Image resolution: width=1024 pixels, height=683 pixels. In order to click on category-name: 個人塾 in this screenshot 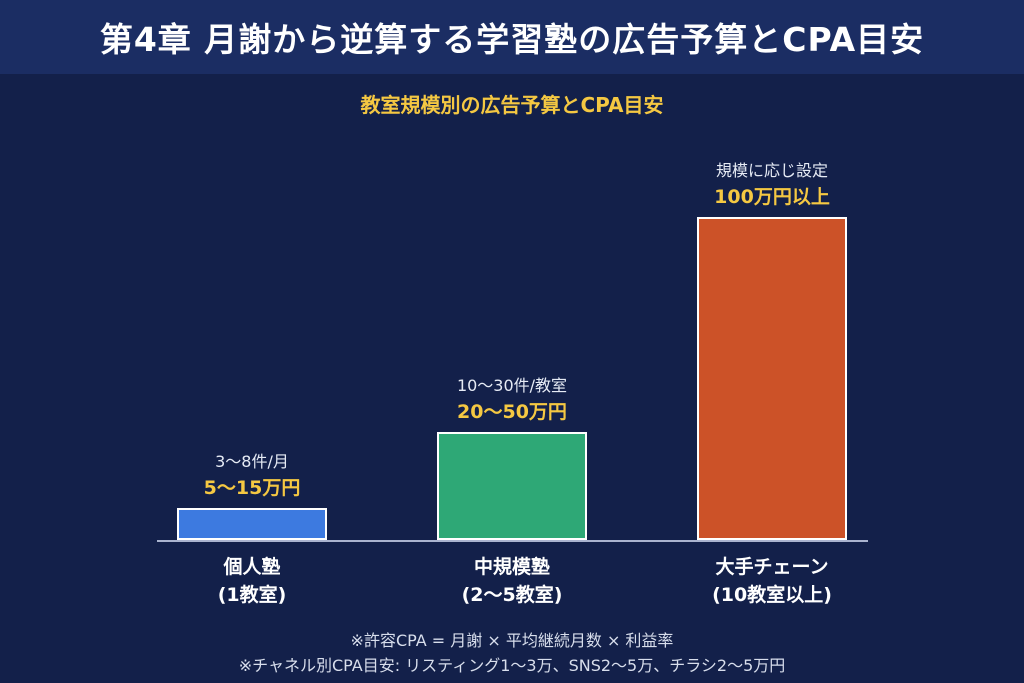, I will do `click(252, 567)`.